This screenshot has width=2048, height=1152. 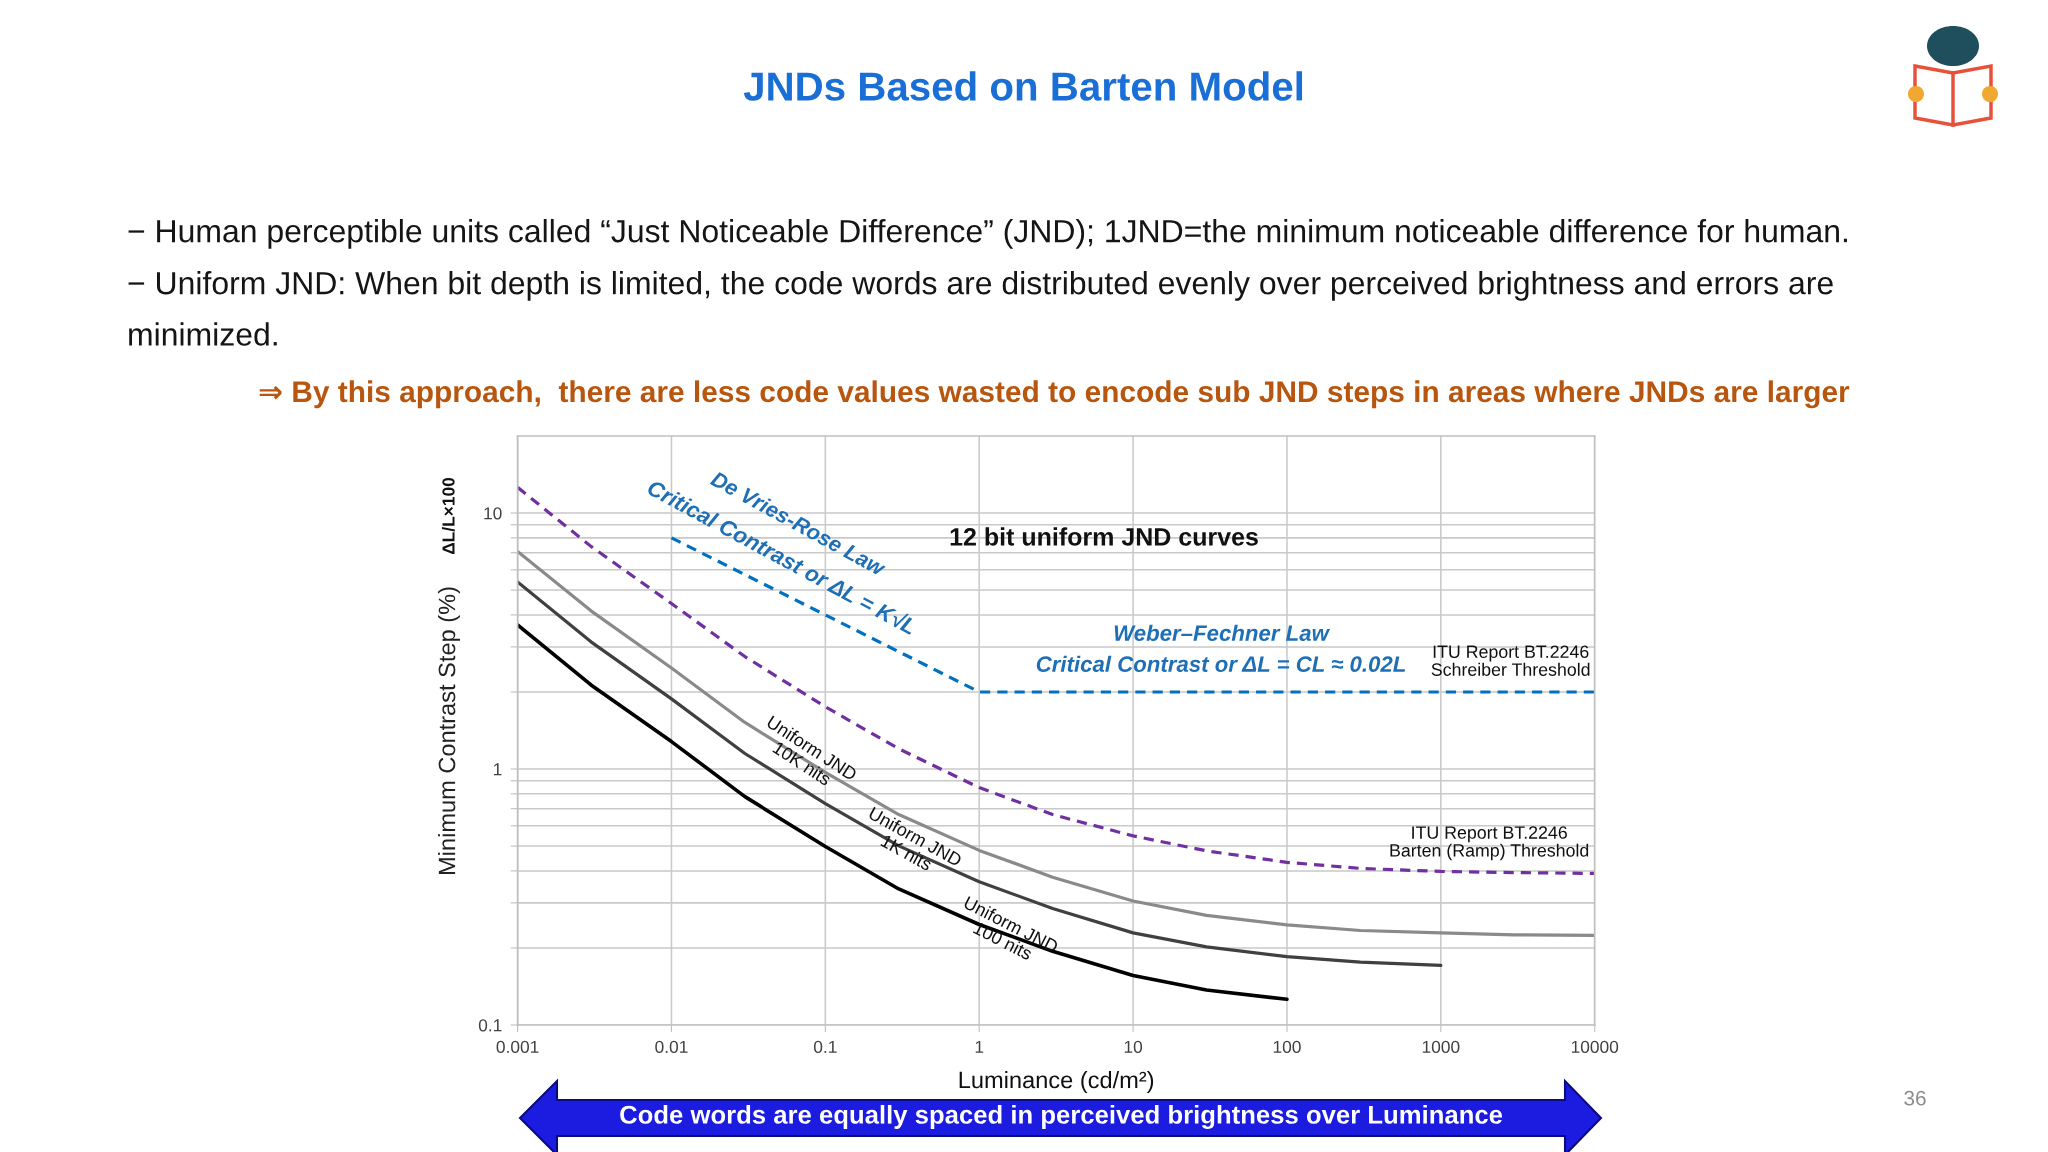 I want to click on x-tick-label: 1000, so click(x=1441, y=1047).